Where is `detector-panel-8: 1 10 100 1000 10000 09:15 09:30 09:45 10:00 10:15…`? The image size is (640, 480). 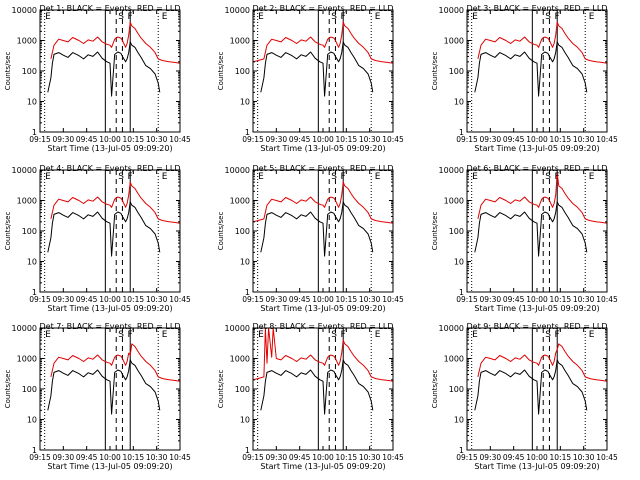
detector-panel-8: 1 10 100 1000 10000 09:15 09:30 09:45 10:00 10:15… is located at coordinates (310, 396).